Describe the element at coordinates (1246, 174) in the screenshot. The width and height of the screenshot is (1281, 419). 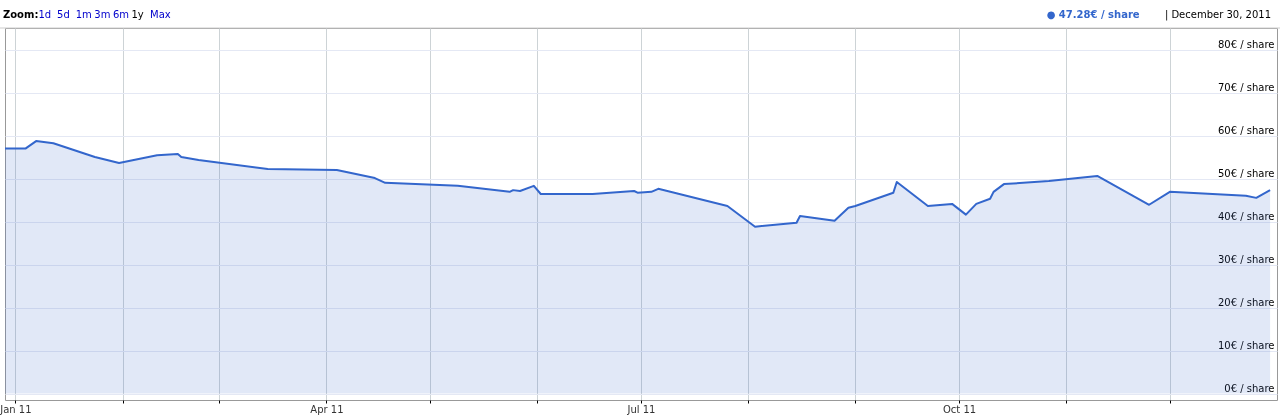
I see `y-tick-label: 50€ / share` at that location.